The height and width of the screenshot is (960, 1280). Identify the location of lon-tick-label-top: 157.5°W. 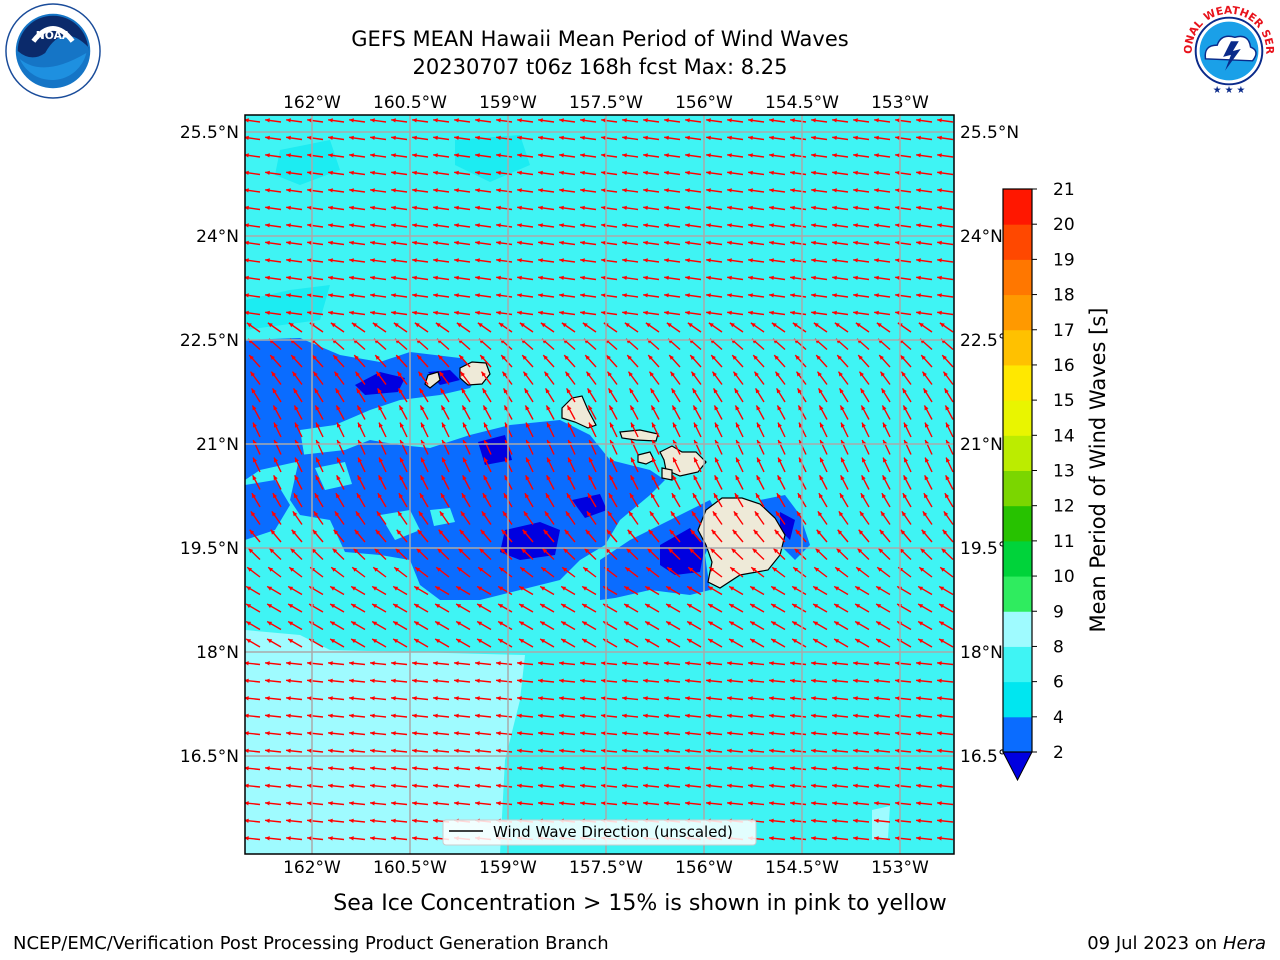
(606, 103).